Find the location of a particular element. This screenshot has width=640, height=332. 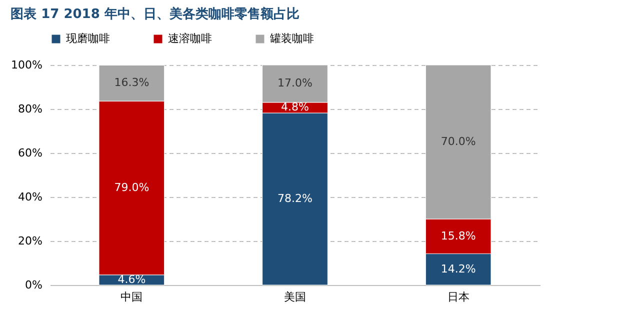

data-label: 4.6% is located at coordinates (132, 279).